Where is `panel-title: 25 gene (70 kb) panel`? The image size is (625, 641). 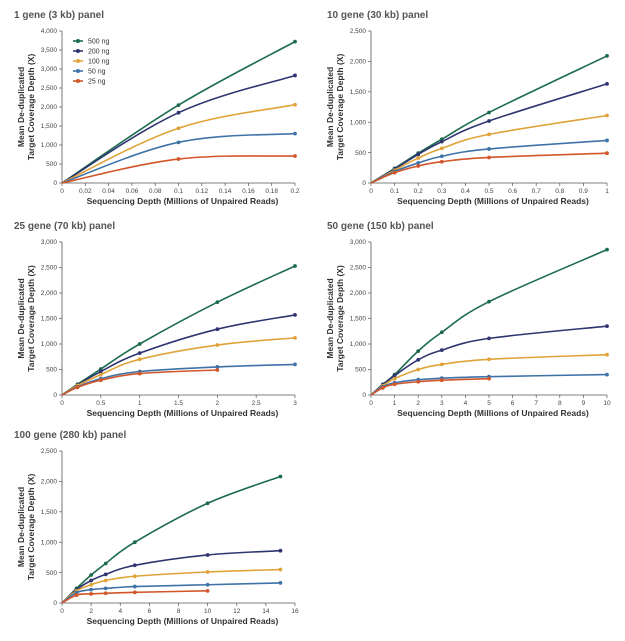
panel-title: 25 gene (70 kb) panel is located at coordinates (64, 226).